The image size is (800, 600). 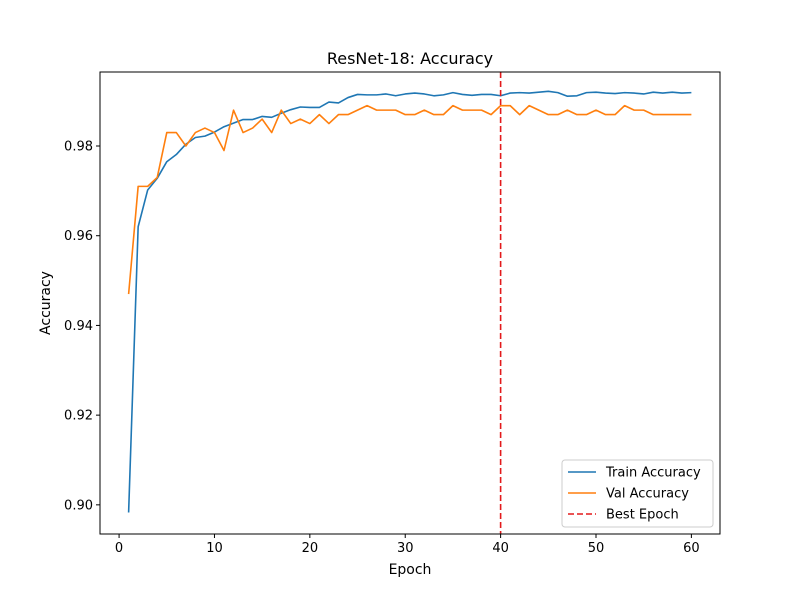 What do you see at coordinates (46, 303) in the screenshot?
I see `y-axis-label: Accuracy` at bounding box center [46, 303].